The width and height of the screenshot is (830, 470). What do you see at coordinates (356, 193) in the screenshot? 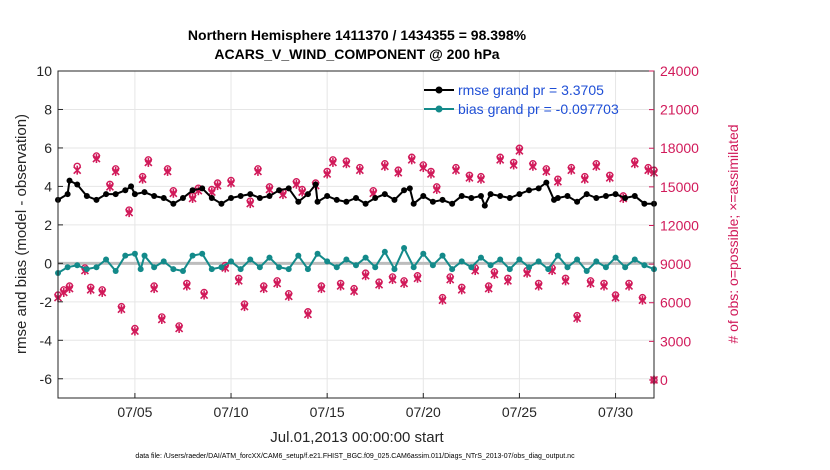
I see `rmse-series` at bounding box center [356, 193].